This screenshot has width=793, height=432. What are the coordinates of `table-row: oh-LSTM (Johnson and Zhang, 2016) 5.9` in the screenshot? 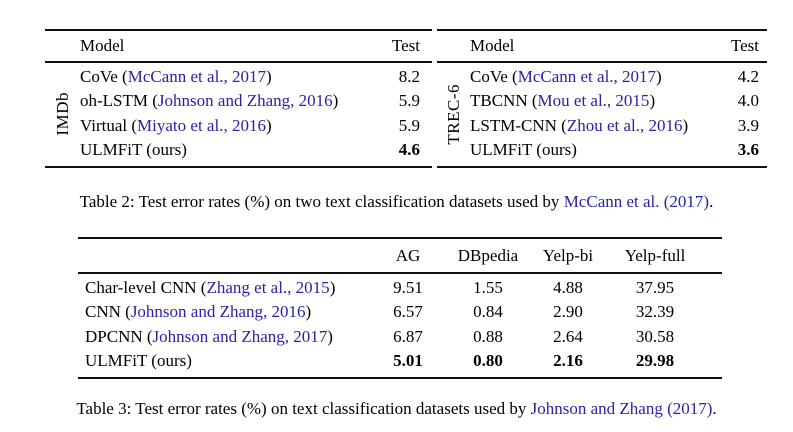 It's located at (250, 101).